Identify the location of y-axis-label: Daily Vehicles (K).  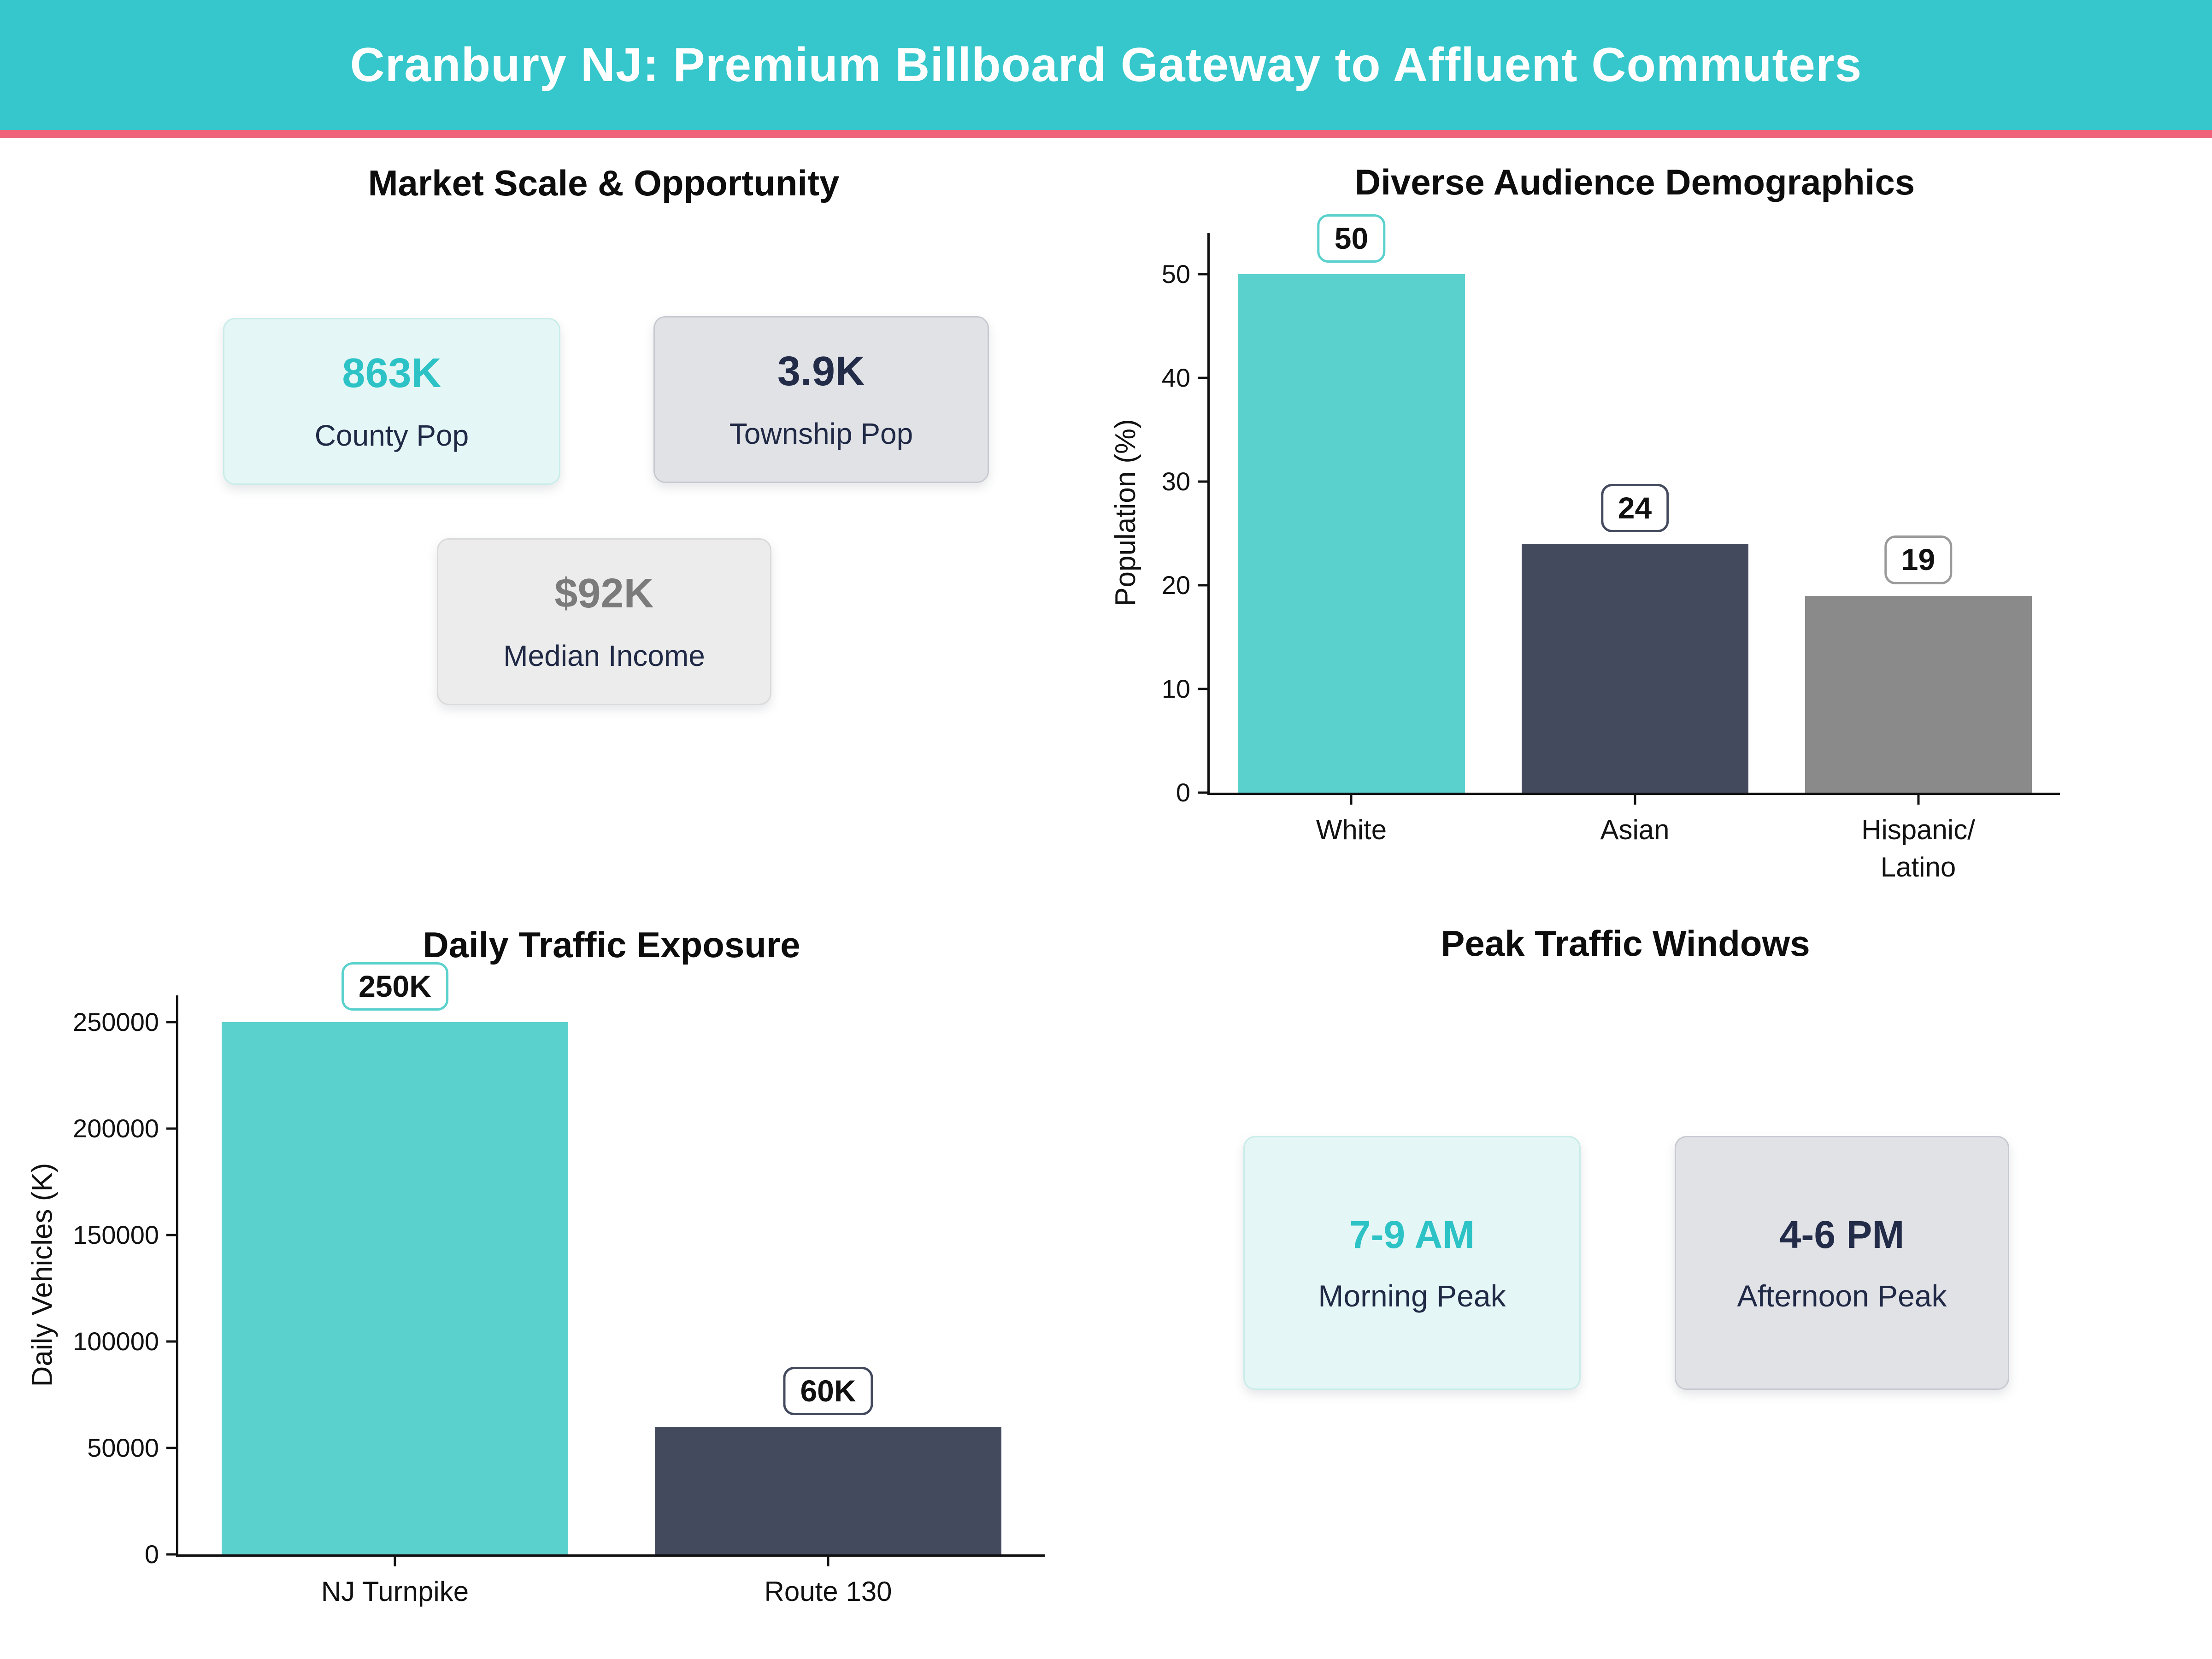
(42, 1275).